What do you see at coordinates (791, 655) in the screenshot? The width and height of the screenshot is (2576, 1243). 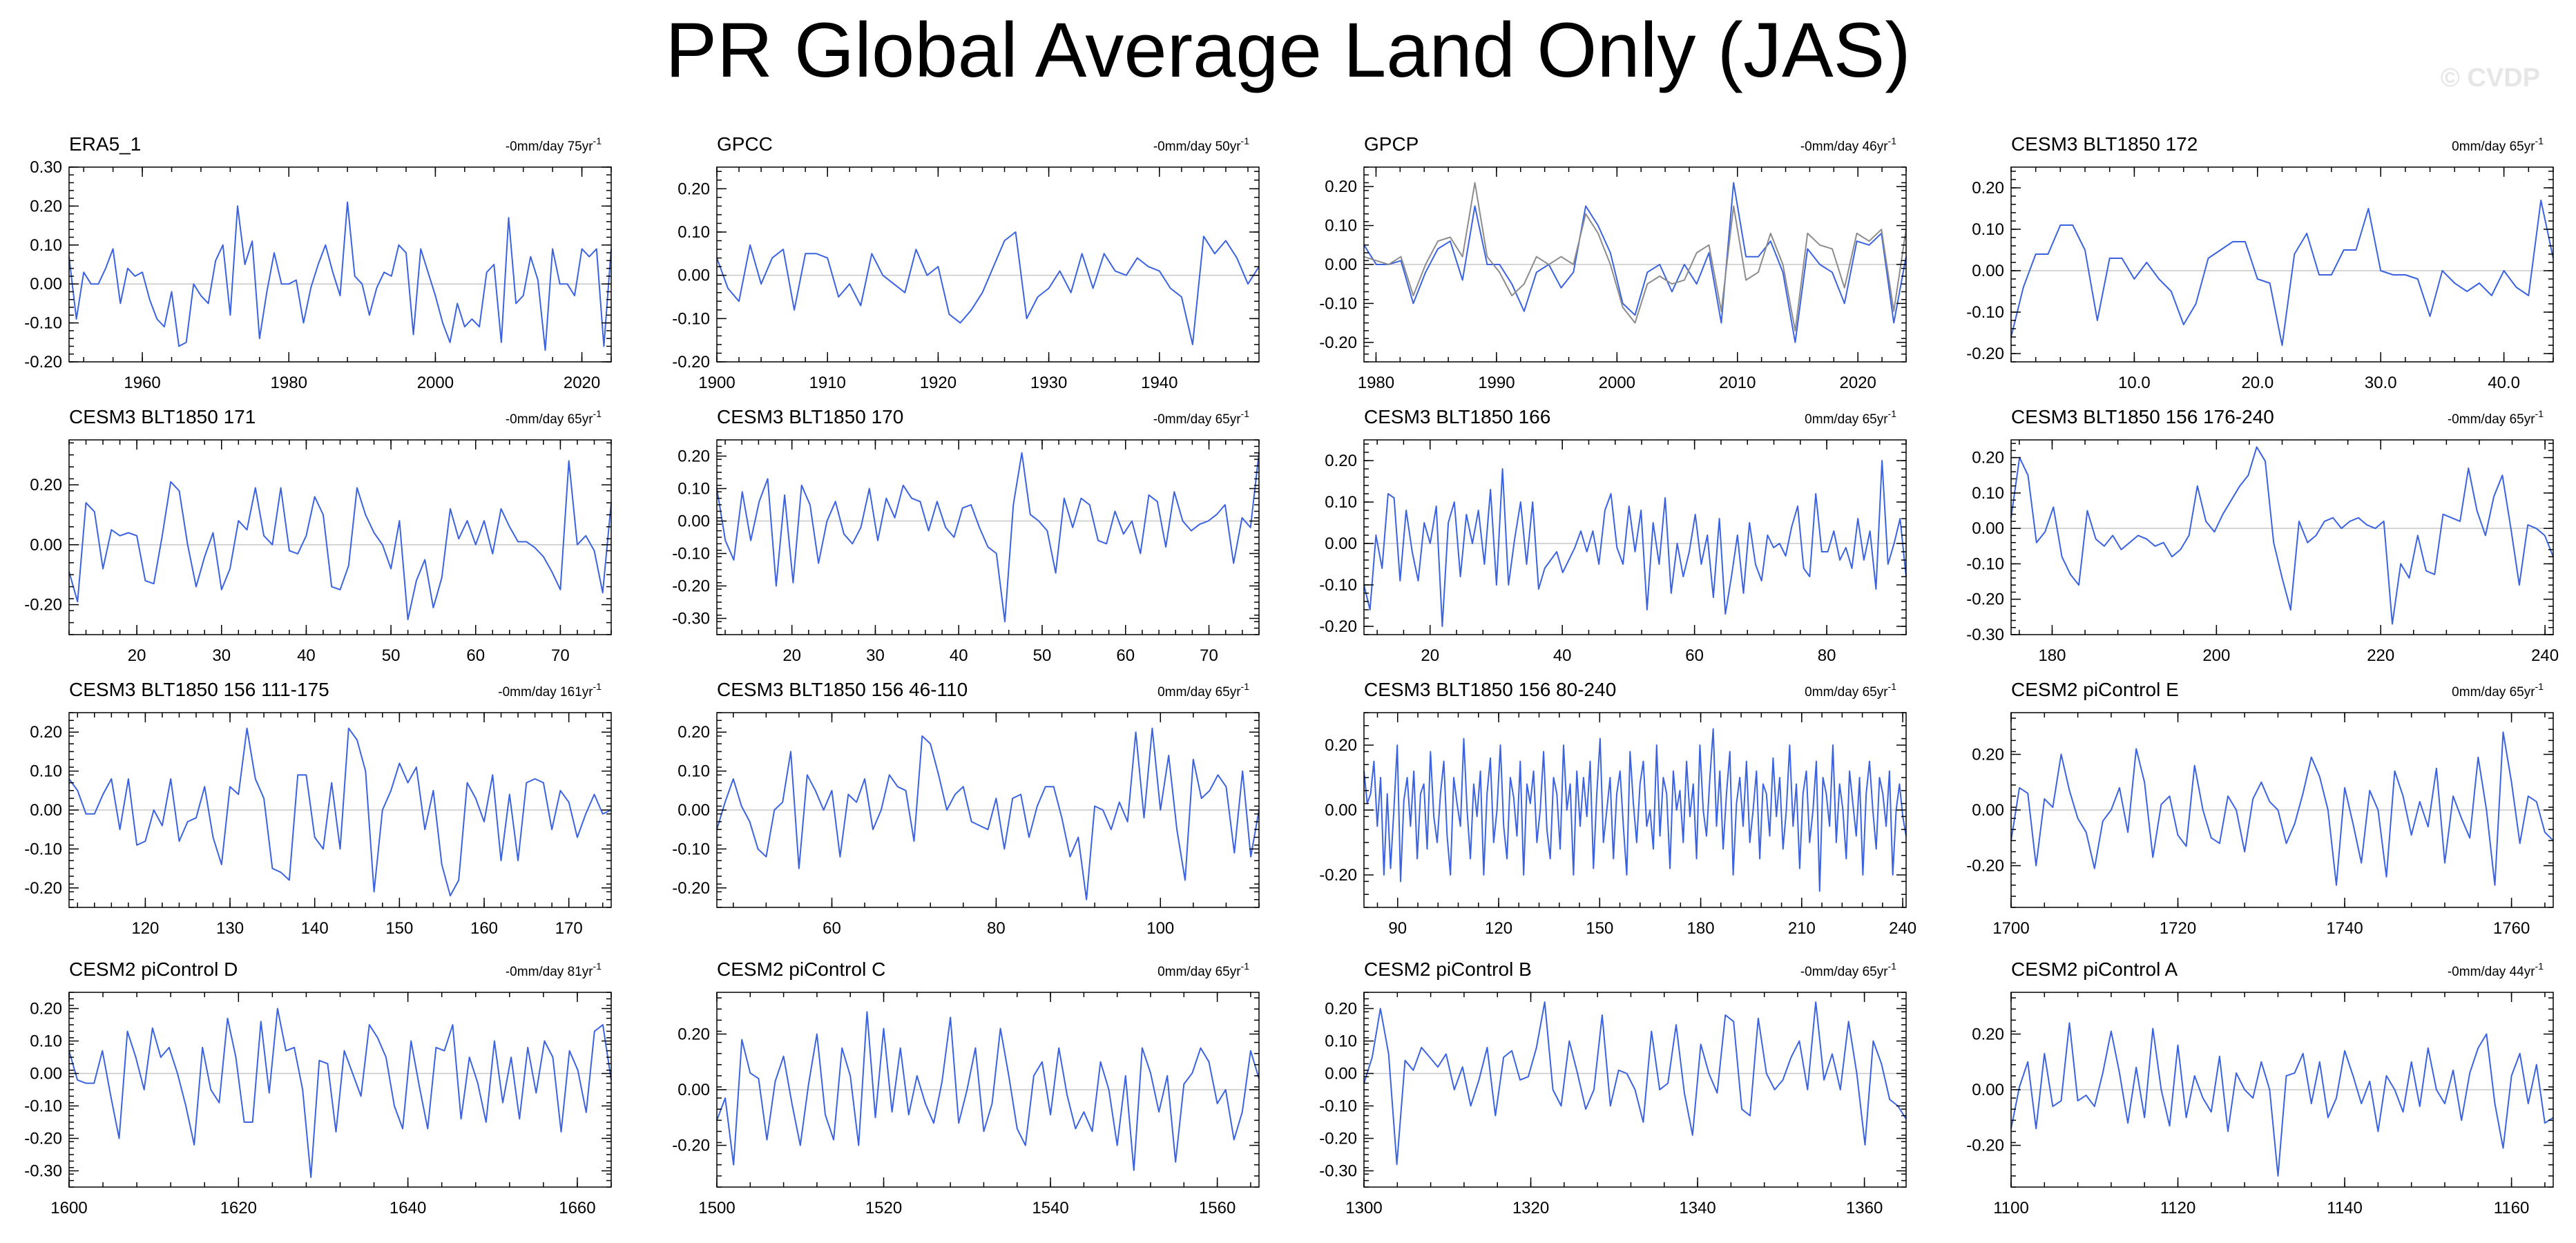 I see `x-tick-label: 20` at bounding box center [791, 655].